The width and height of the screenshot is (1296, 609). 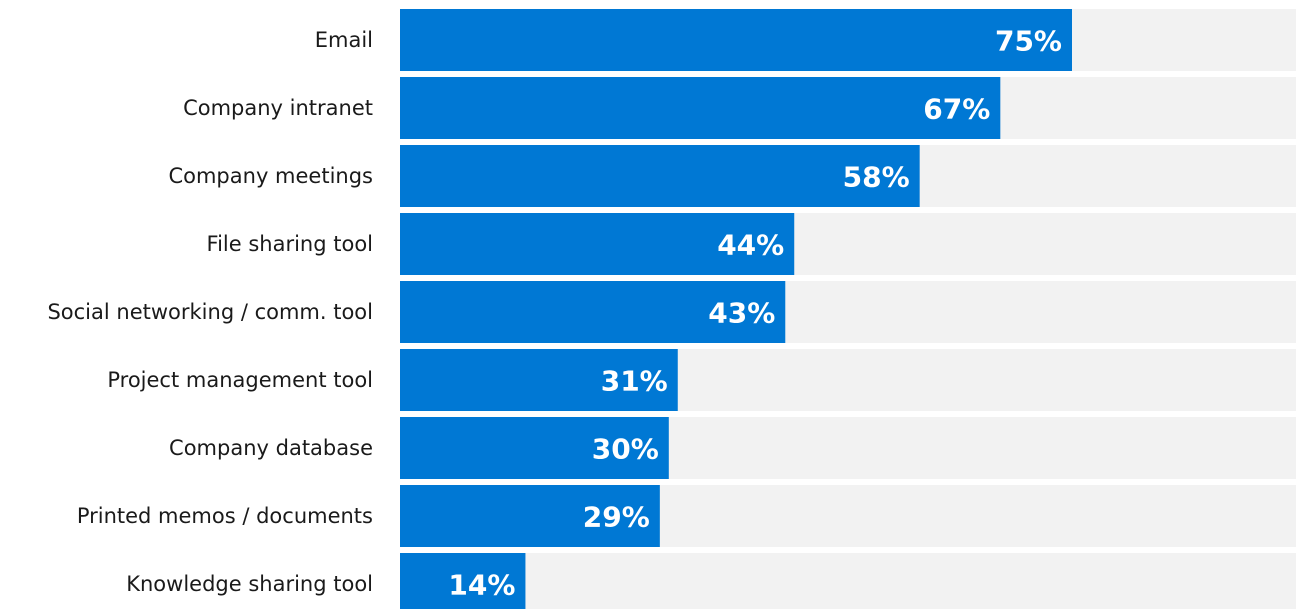 I want to click on value-label: 43%, so click(x=741, y=313).